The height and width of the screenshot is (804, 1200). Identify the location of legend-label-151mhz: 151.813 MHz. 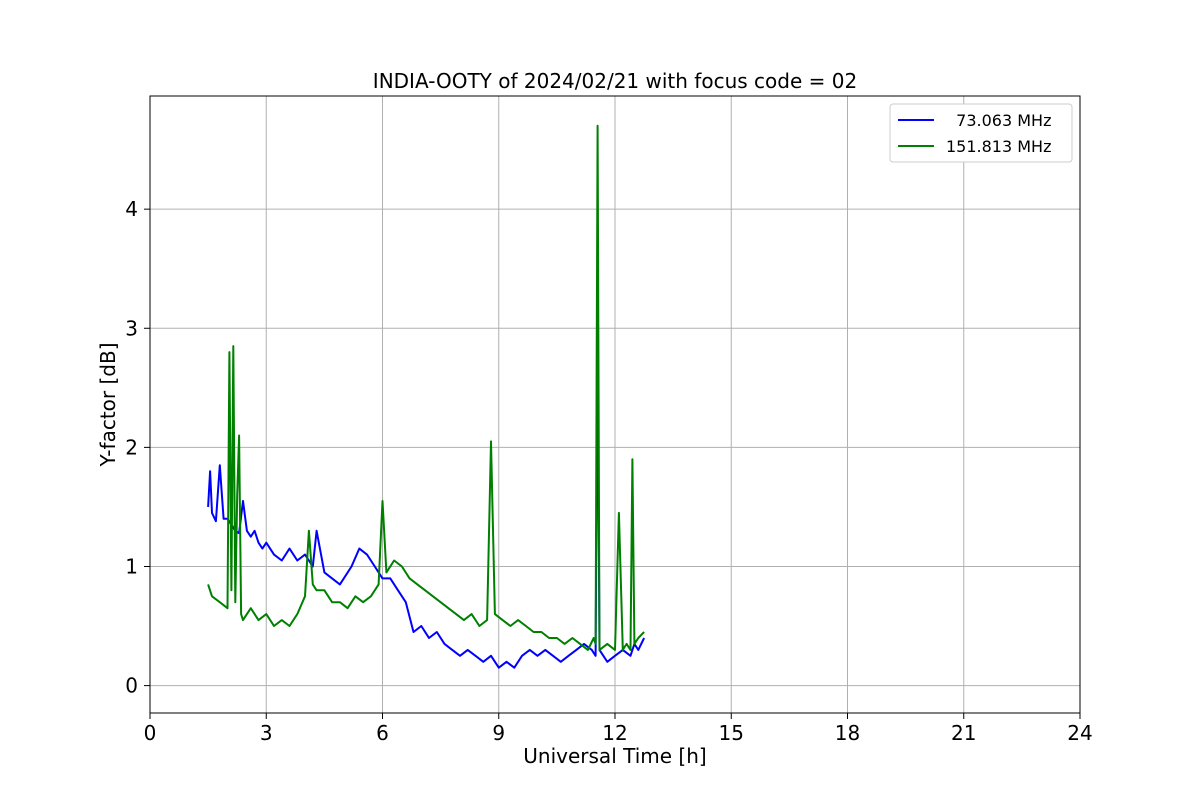
(998, 146).